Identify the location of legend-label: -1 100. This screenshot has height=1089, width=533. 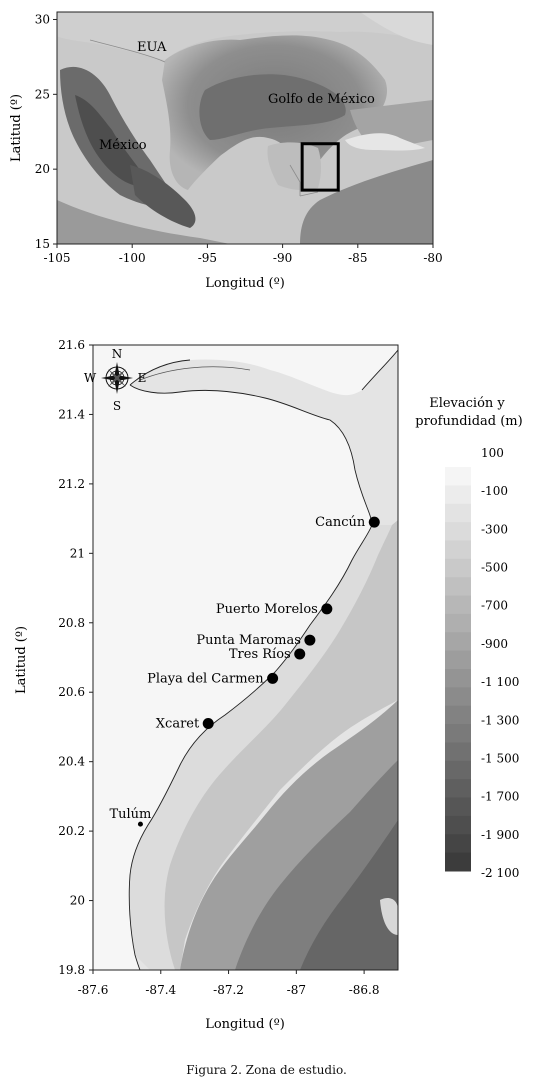
(500, 682).